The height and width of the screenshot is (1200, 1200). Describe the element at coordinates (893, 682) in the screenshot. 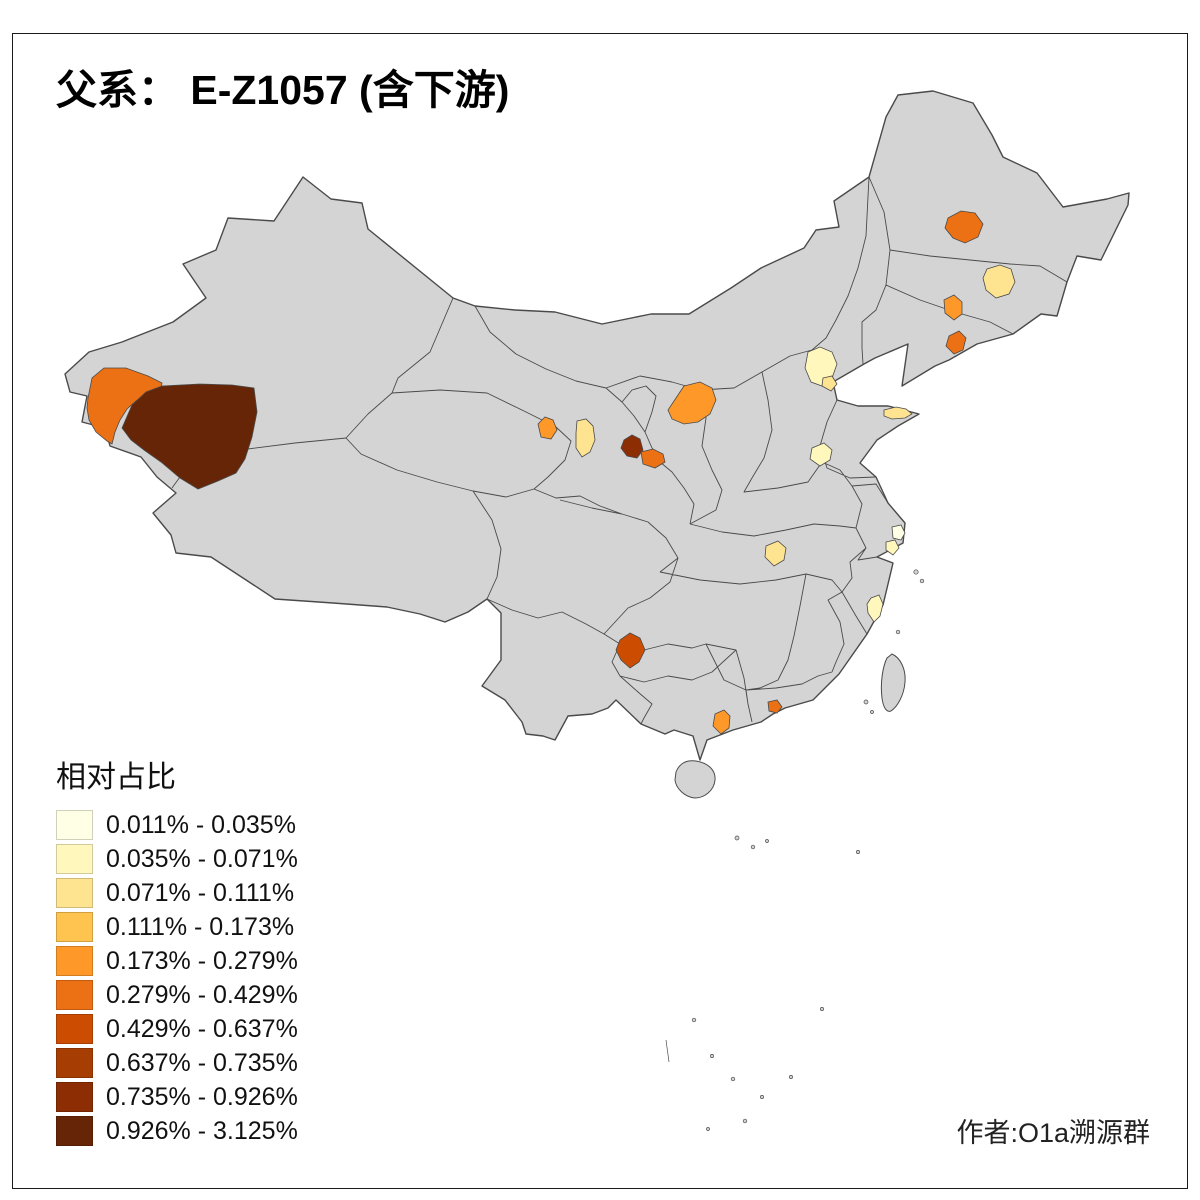

I see `taiwan-island` at that location.